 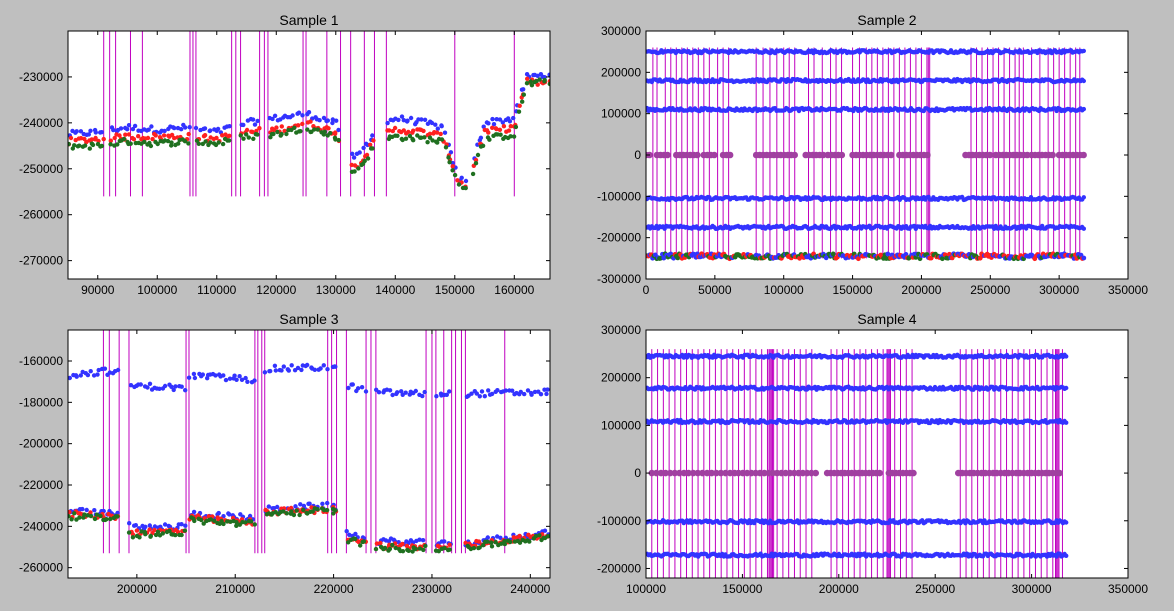 What do you see at coordinates (1128, 589) in the screenshot?
I see `x-tick-label: 350000` at bounding box center [1128, 589].